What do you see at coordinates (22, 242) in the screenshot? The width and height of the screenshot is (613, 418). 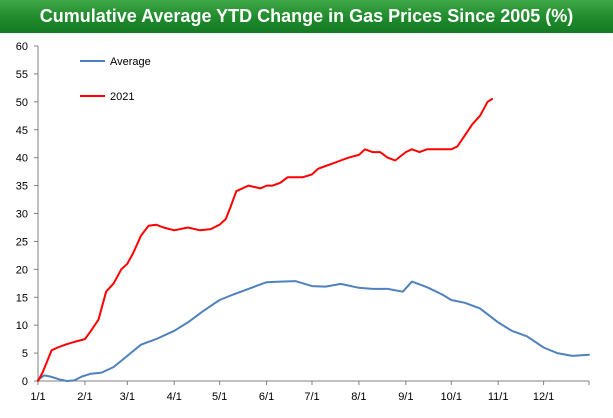 I see `y-tick-label: 25` at bounding box center [22, 242].